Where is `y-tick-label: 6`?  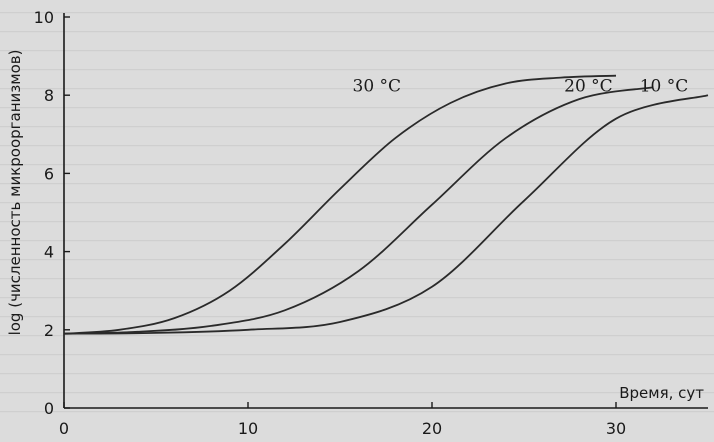
y-tick-label: 6 is located at coordinates (49, 173).